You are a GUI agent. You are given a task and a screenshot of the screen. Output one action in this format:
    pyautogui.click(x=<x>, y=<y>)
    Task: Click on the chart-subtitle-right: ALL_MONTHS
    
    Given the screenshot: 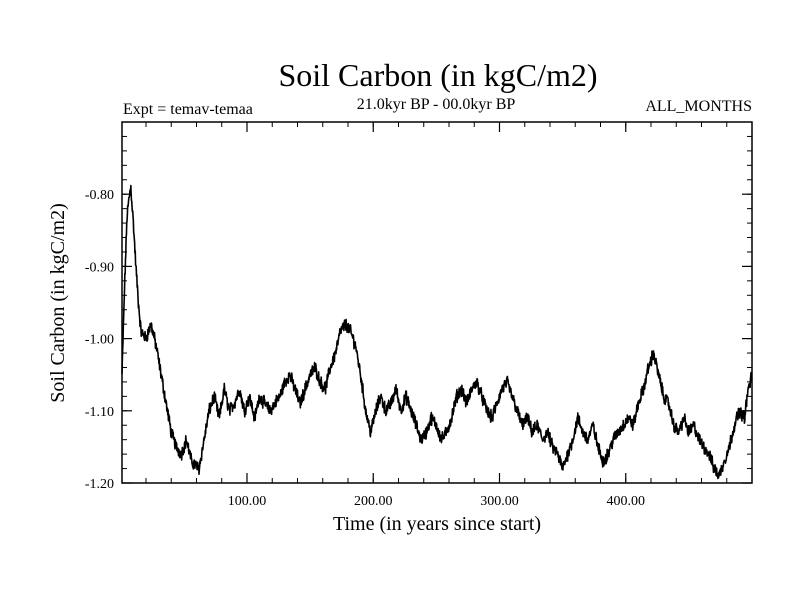 What is the action you would take?
    pyautogui.click(x=698, y=106)
    